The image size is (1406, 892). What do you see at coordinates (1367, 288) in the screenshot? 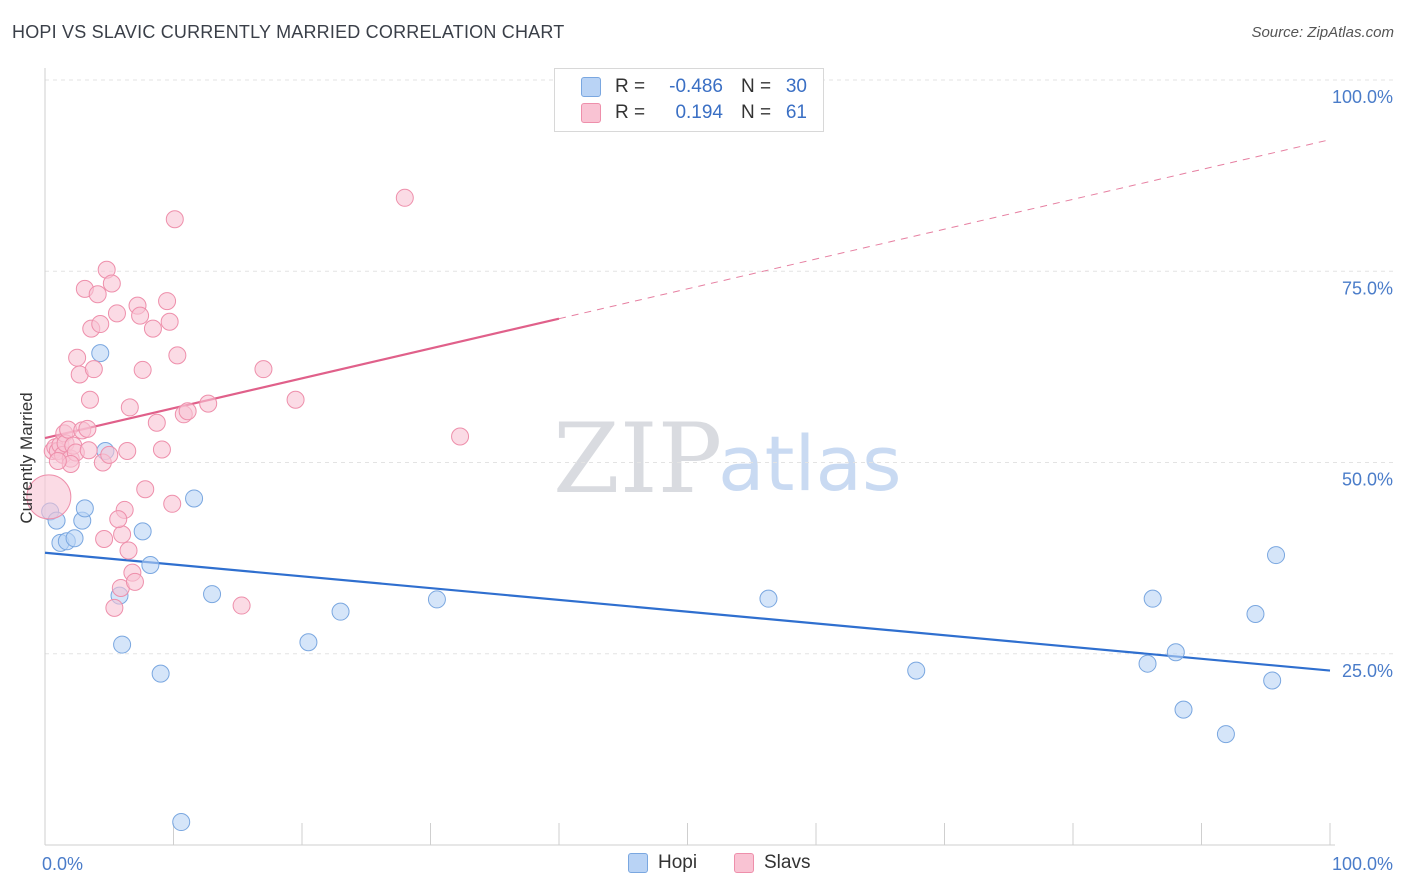
I see `y-tick-label: 75.0%` at bounding box center [1367, 288].